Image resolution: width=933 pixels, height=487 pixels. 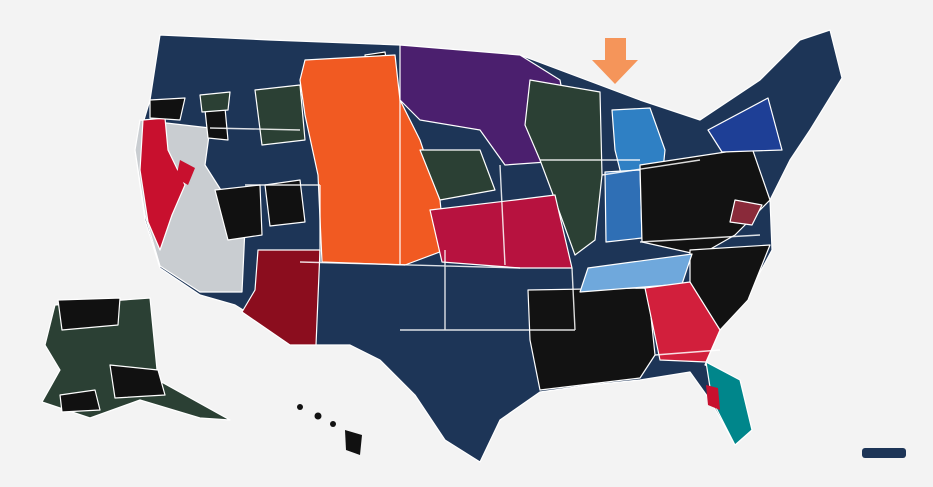 What do you see at coordinates (372, 160) in the screenshot?
I see `region-orange` at bounding box center [372, 160].